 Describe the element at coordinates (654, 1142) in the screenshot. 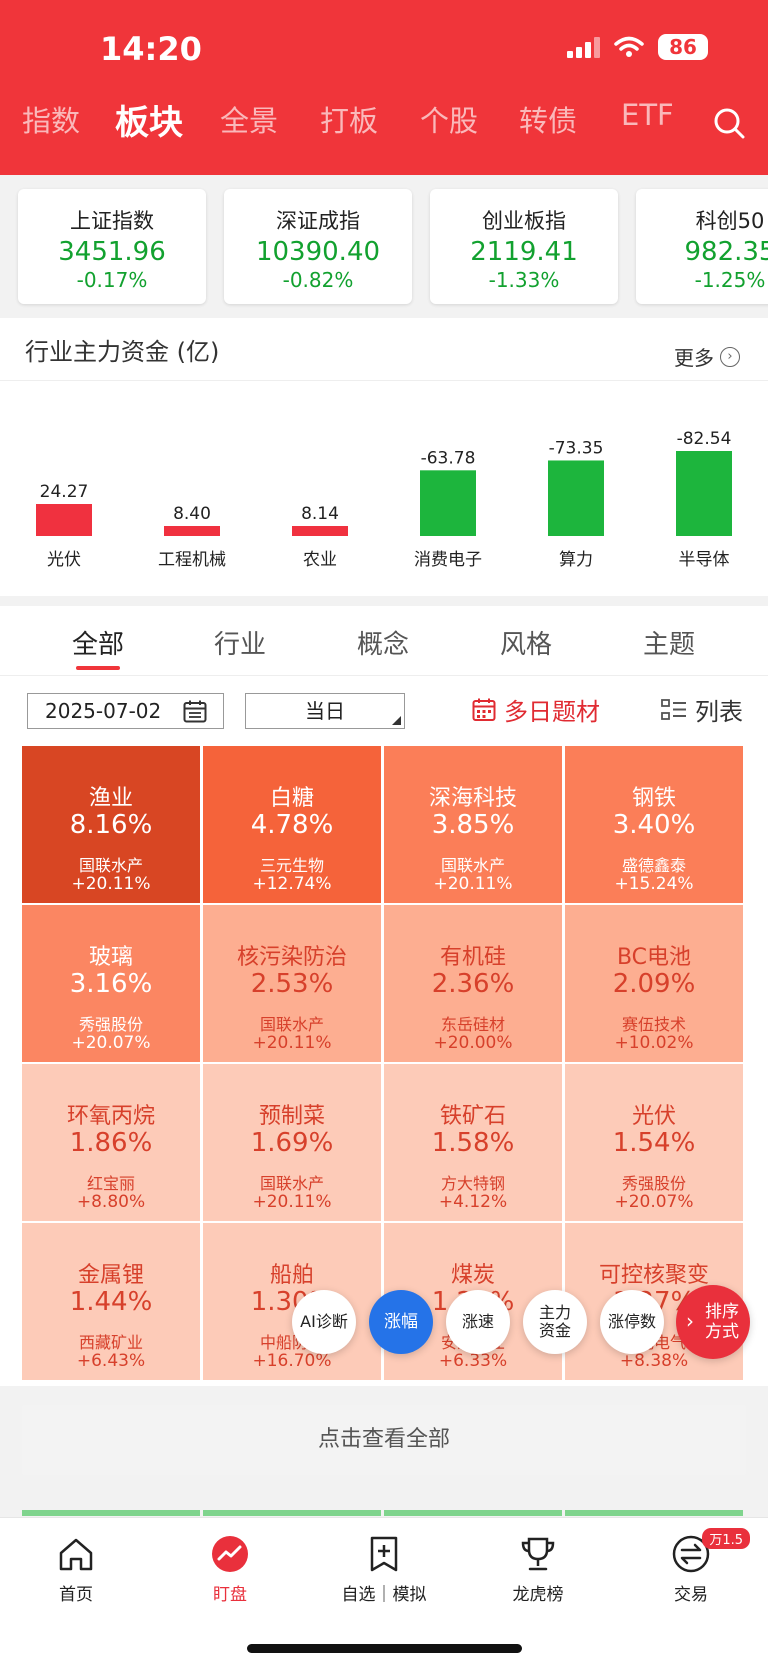

I see `sector-tile: 光伏 1.54% 秀强股份 +20.07%` at that location.